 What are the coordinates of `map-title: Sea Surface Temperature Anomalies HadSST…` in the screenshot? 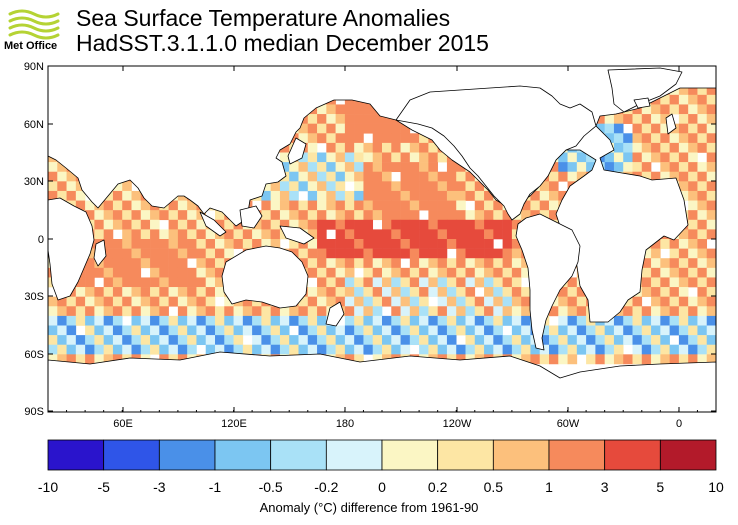 It's located at (282, 31).